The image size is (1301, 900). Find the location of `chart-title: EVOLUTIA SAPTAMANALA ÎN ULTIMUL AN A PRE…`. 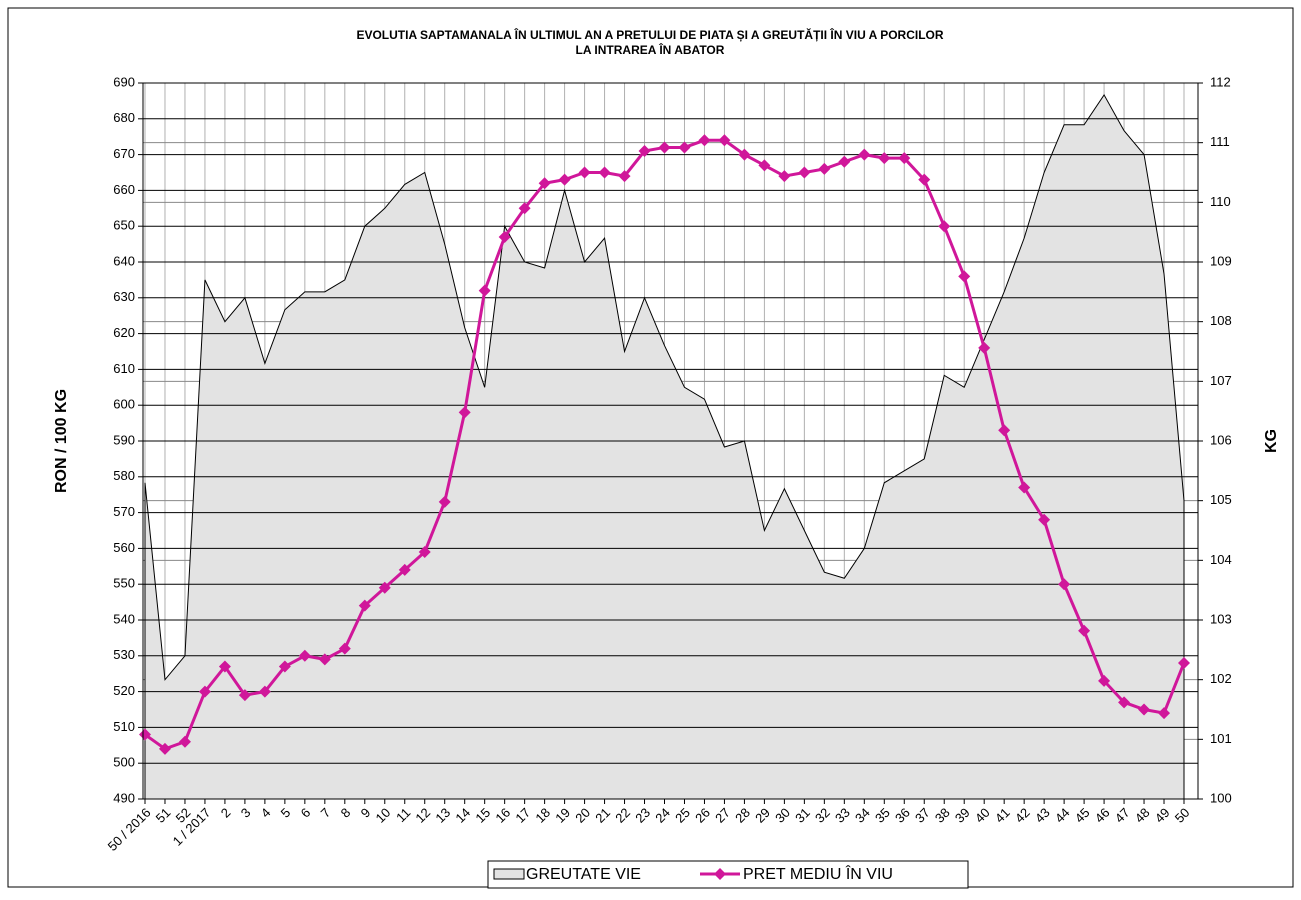

chart-title: EVOLUTIA SAPTAMANALA ÎN ULTIMUL AN A PRE… is located at coordinates (649, 34).